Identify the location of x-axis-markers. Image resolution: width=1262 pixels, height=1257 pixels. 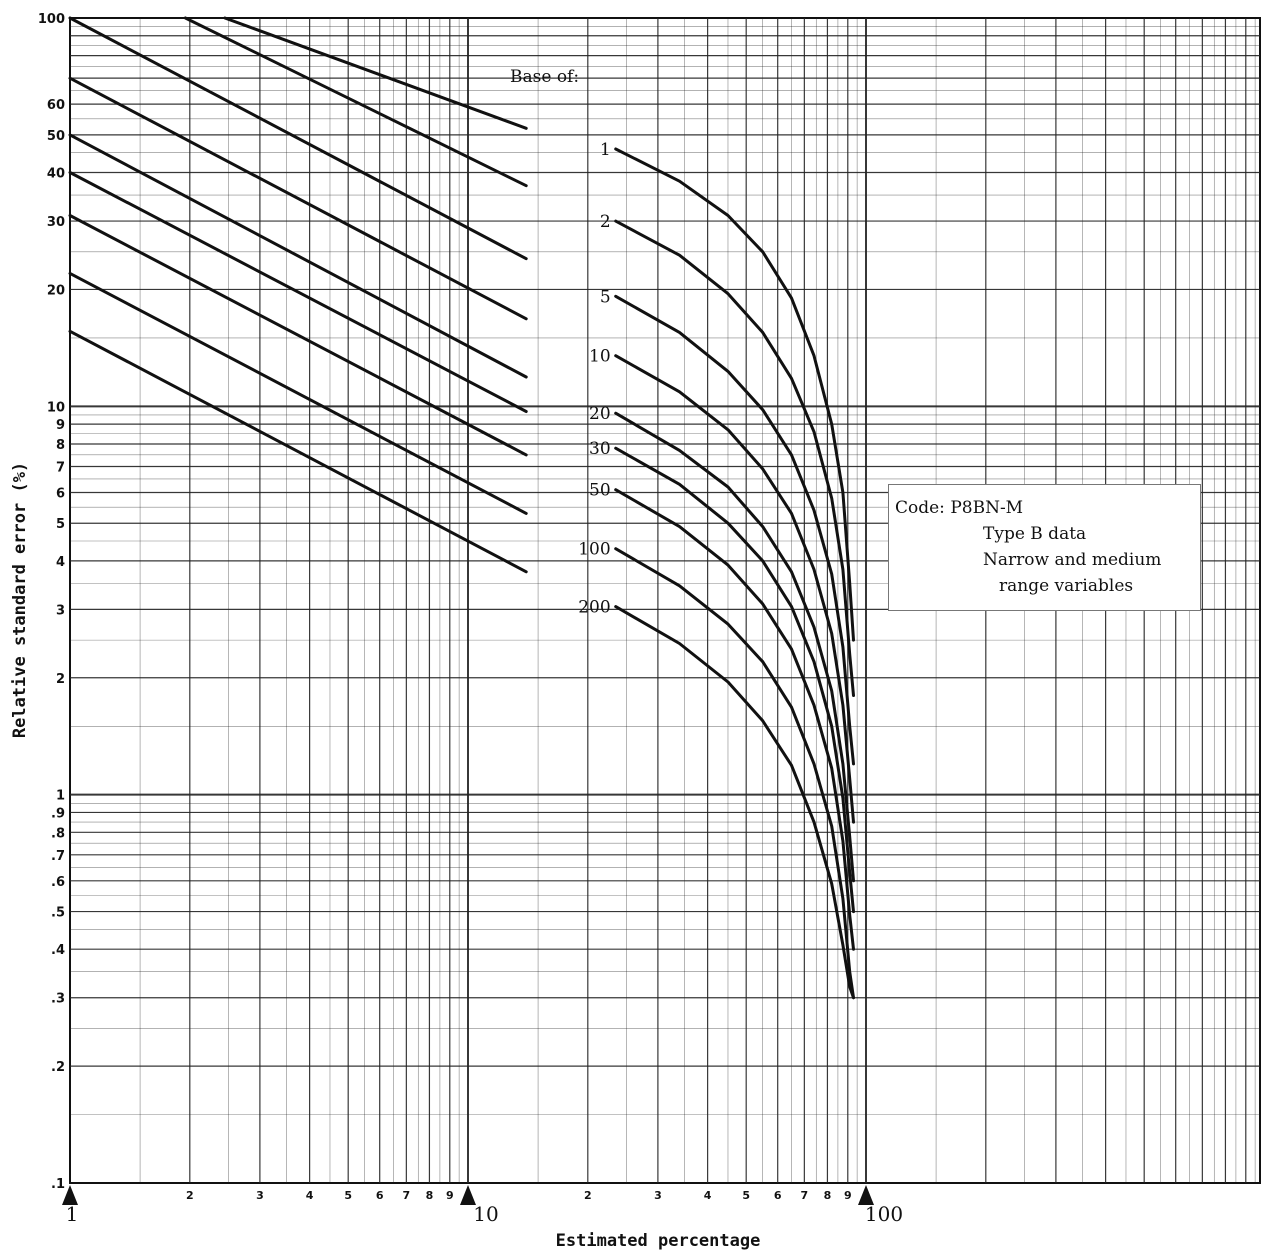
(468, 1195).